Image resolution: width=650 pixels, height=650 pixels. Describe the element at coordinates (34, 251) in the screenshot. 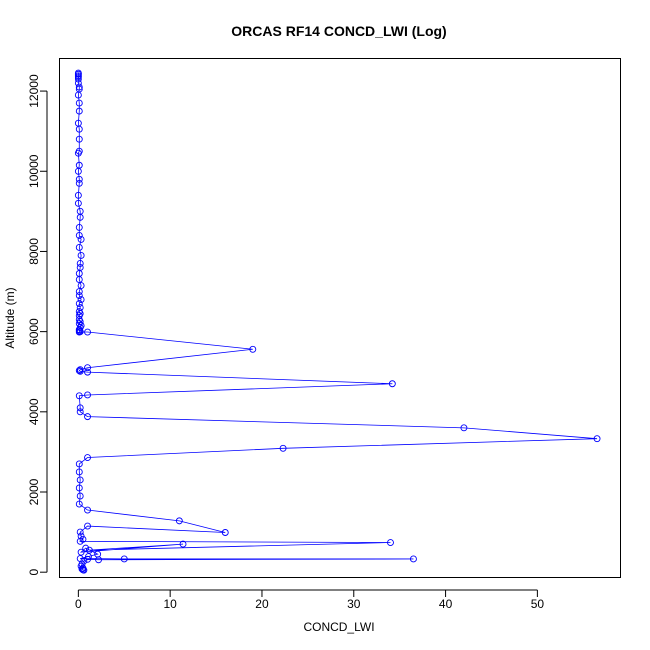

I see `y-tick-label: 8000` at that location.